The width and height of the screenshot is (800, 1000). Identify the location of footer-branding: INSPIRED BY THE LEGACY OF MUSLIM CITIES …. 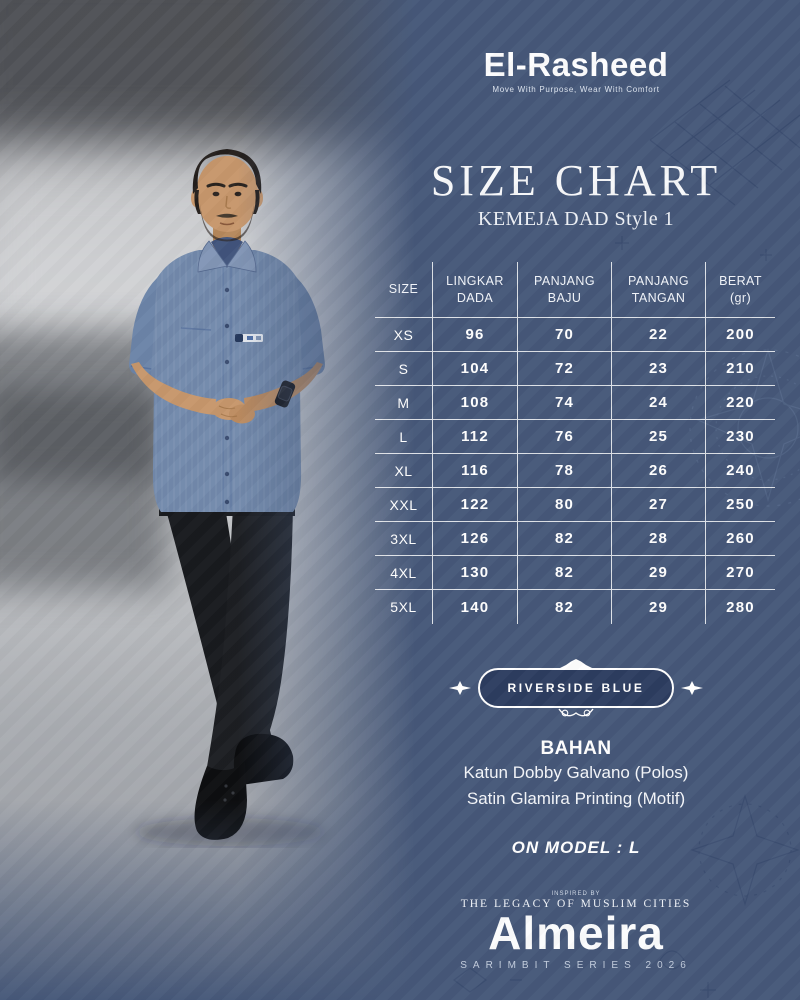
(576, 931).